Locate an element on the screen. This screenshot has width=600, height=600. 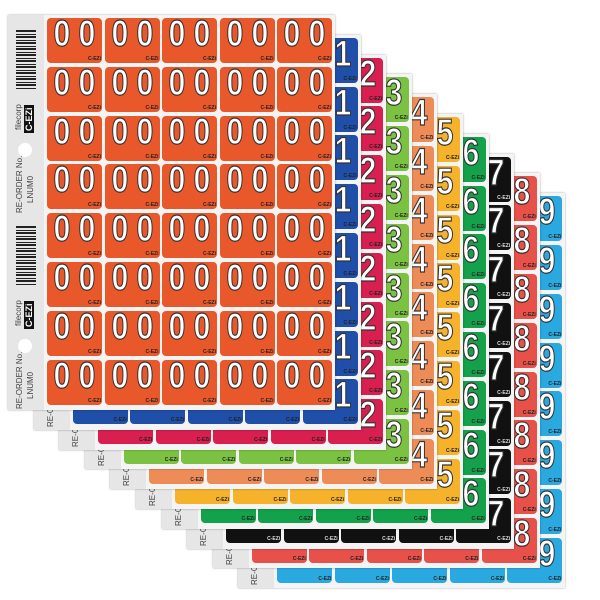
label-digit: 8 is located at coordinates (522, 291).